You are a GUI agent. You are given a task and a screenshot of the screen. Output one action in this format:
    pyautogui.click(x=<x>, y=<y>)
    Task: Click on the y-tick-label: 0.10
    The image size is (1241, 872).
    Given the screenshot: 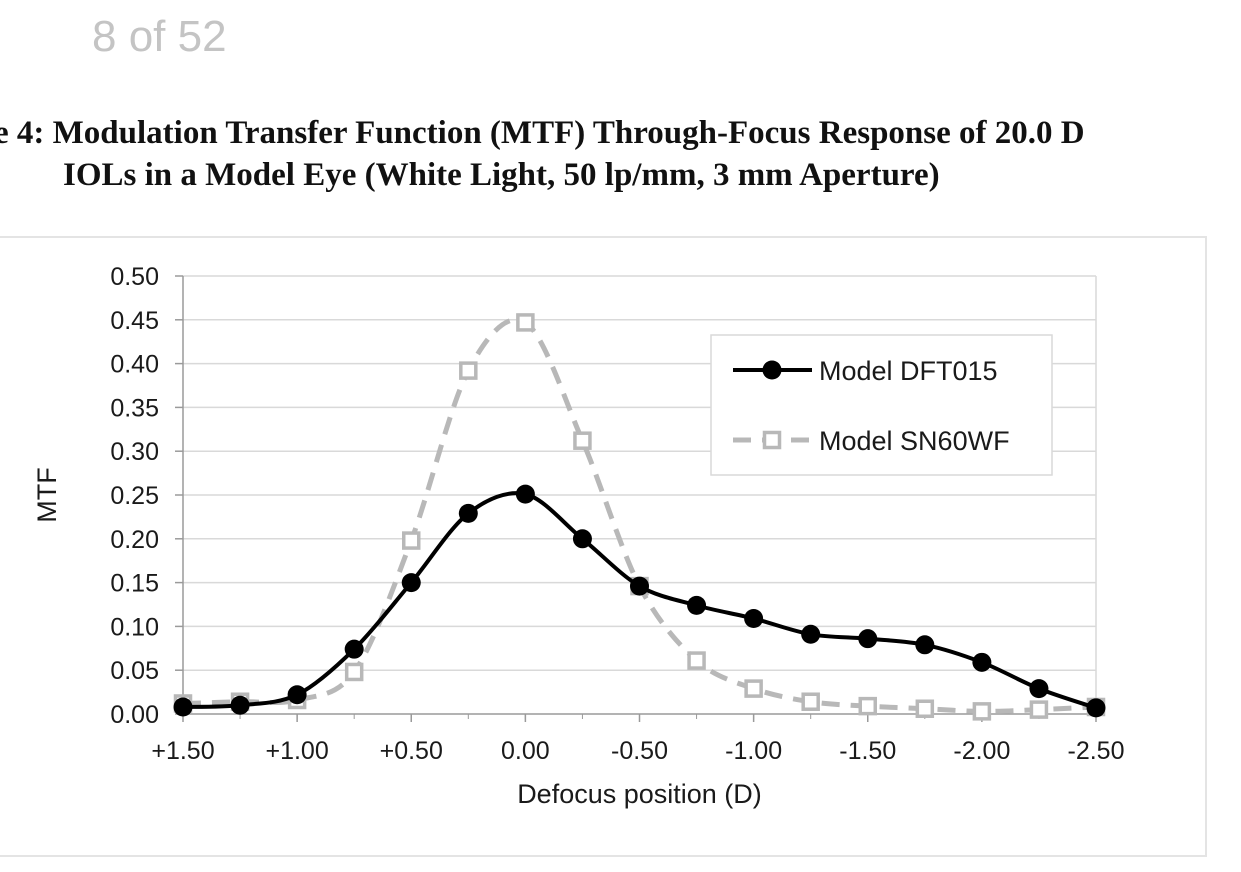 What is the action you would take?
    pyautogui.click(x=134, y=627)
    